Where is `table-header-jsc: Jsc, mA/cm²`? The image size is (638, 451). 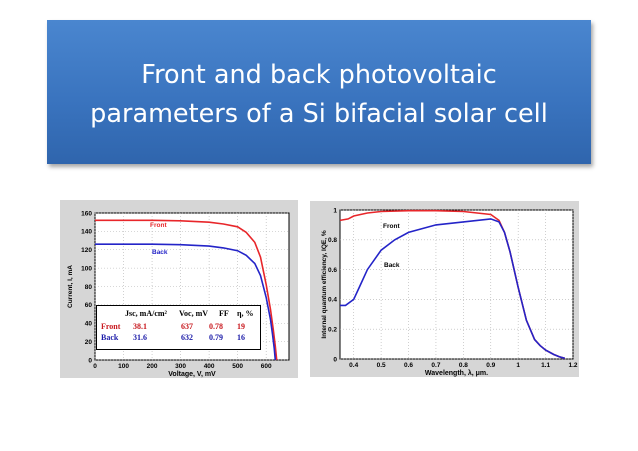
table-header-jsc: Jsc, mA/cm² is located at coordinates (146, 313).